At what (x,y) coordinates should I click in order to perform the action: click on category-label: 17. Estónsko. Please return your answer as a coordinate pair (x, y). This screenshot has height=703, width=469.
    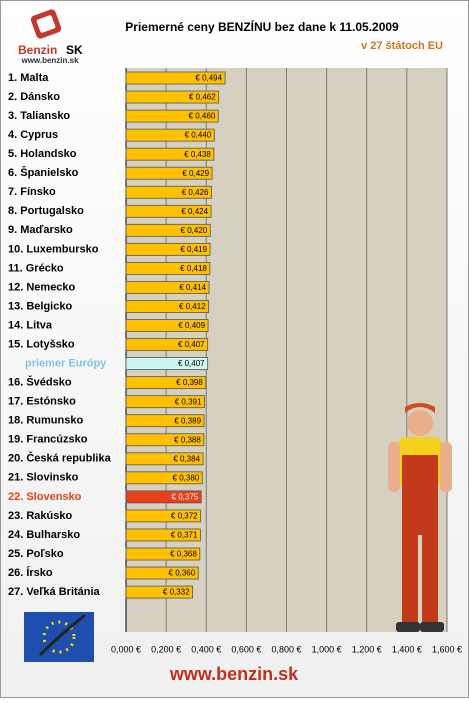
    Looking at the image, I should click on (42, 402).